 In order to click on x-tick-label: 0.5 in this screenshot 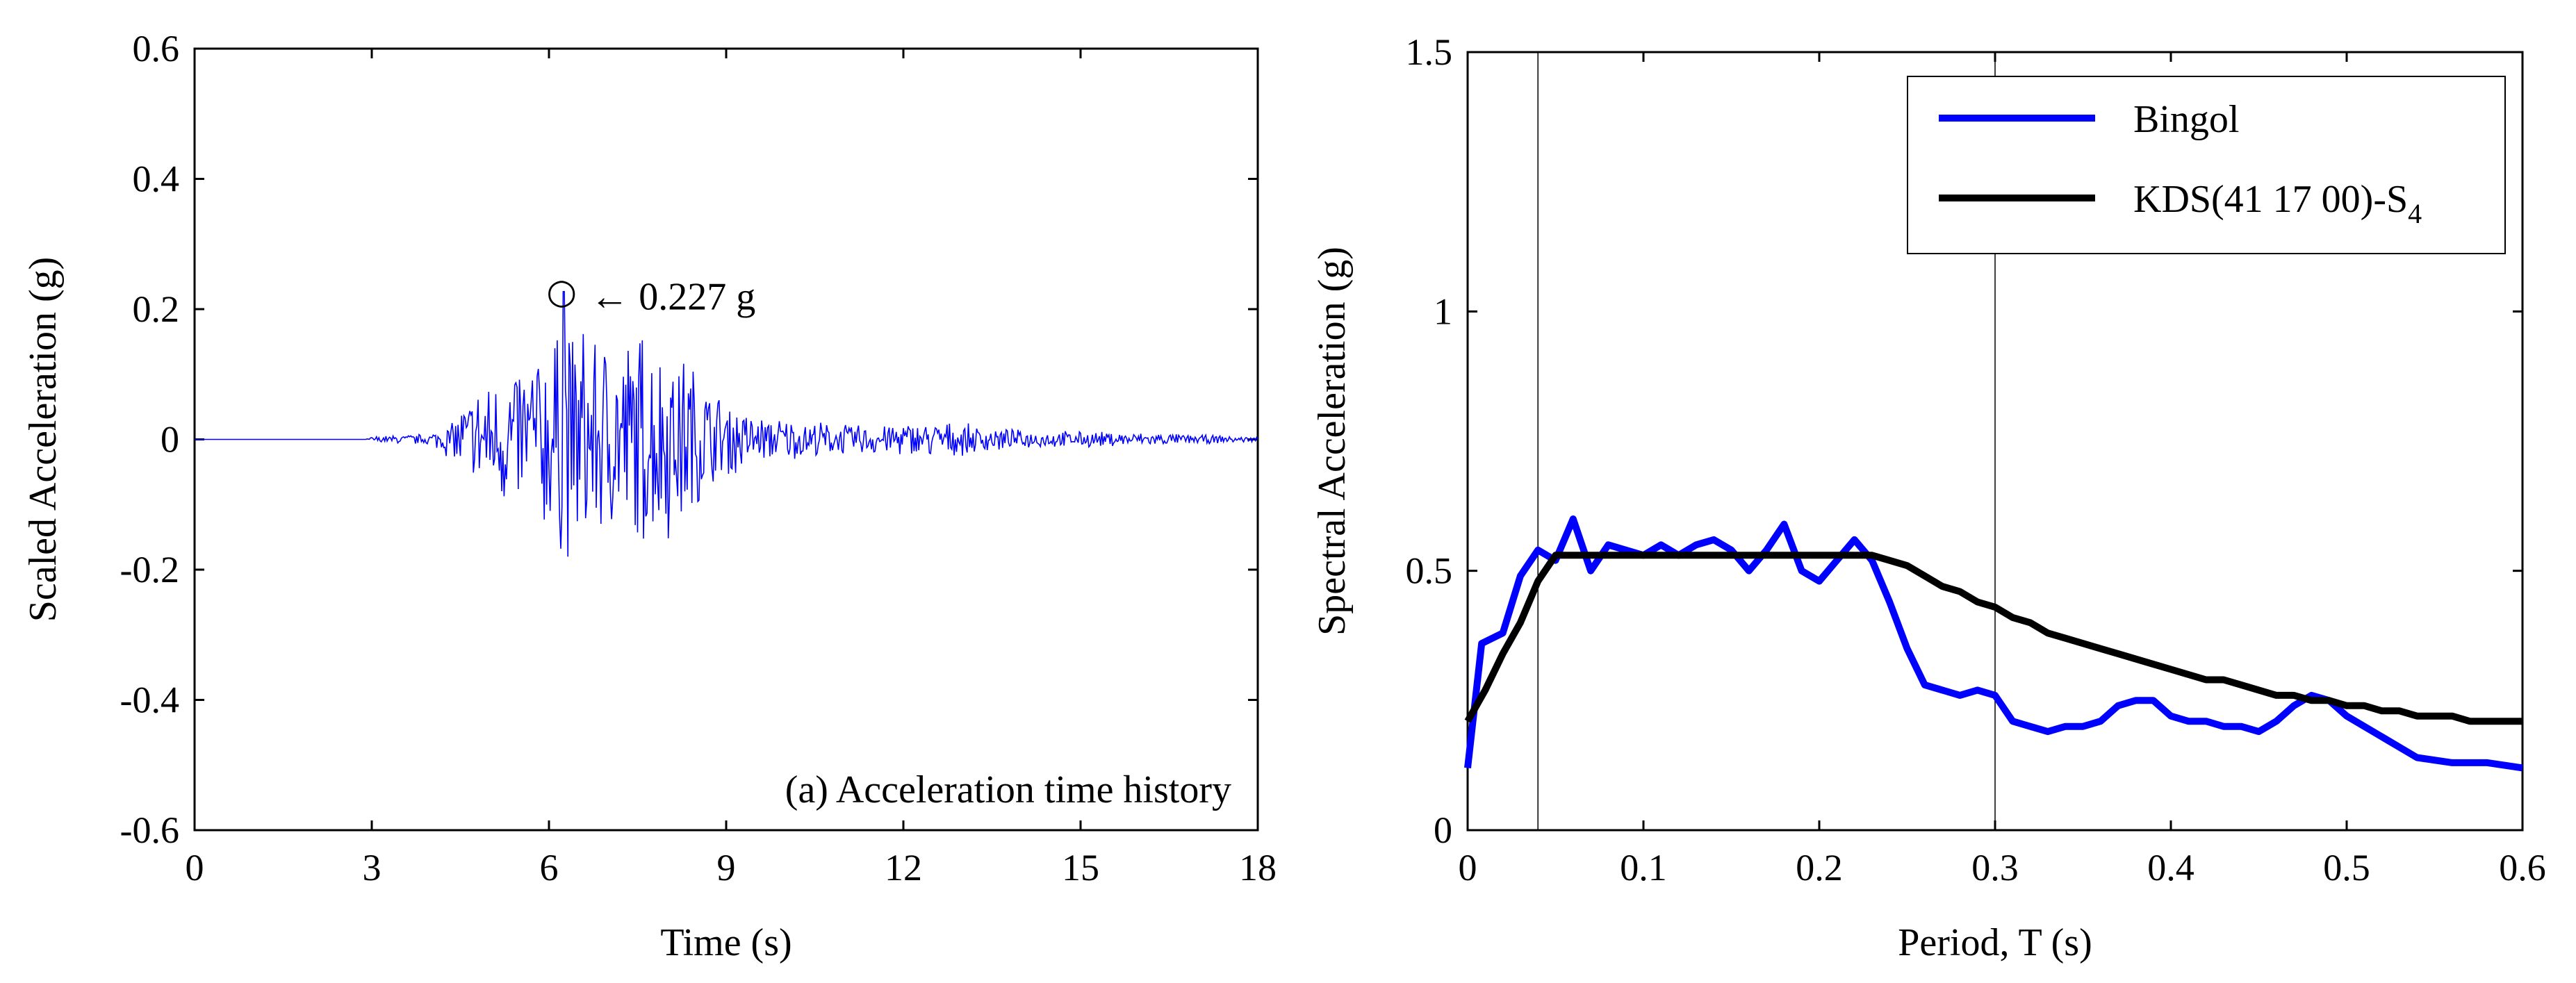, I will do `click(2346, 868)`.